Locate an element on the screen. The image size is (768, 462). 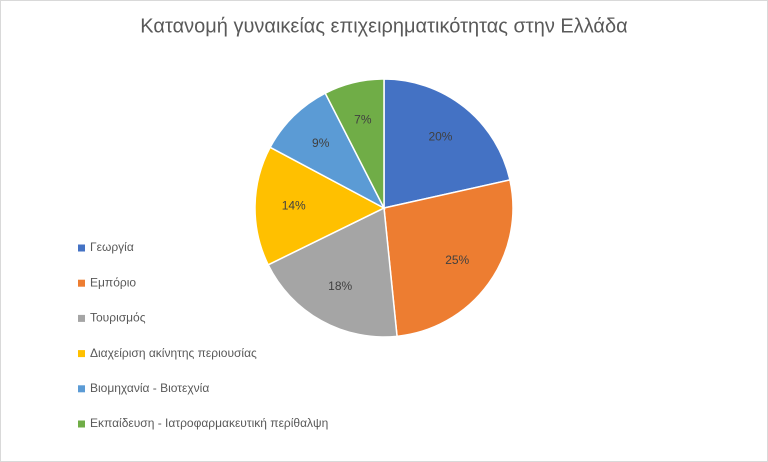
data-label: 14% is located at coordinates (294, 206).